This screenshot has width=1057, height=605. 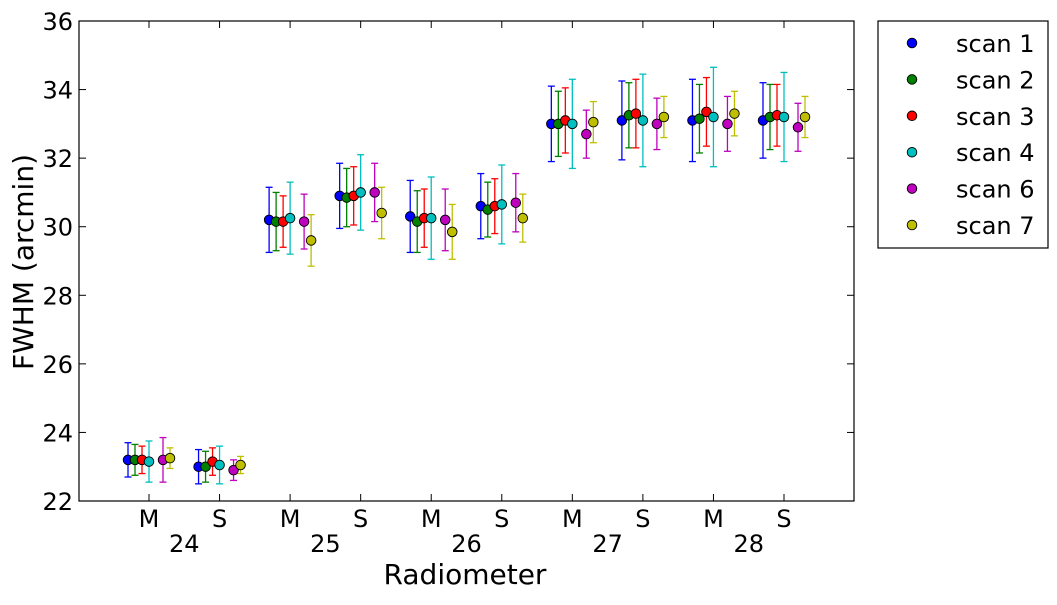 What do you see at coordinates (995, 80) in the screenshot?
I see `legend-label: scan 2` at bounding box center [995, 80].